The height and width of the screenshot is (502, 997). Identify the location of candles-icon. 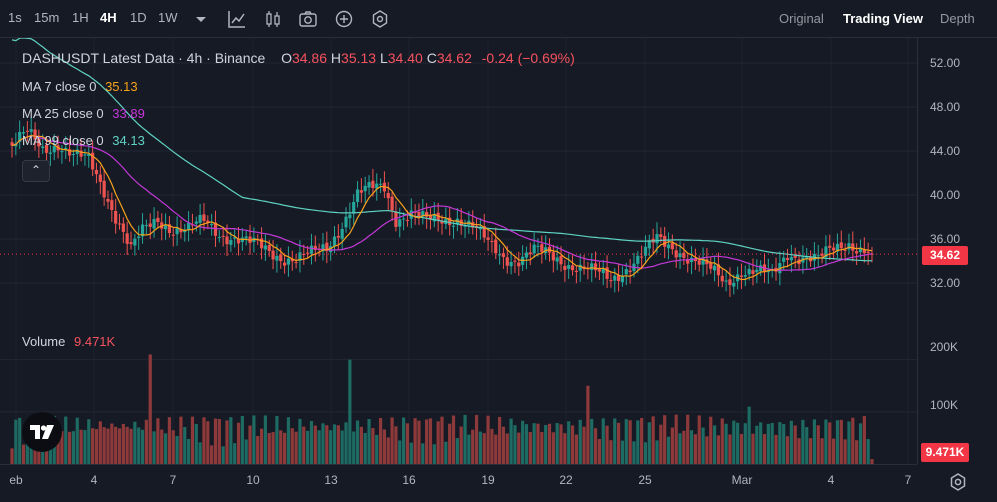
(273, 19).